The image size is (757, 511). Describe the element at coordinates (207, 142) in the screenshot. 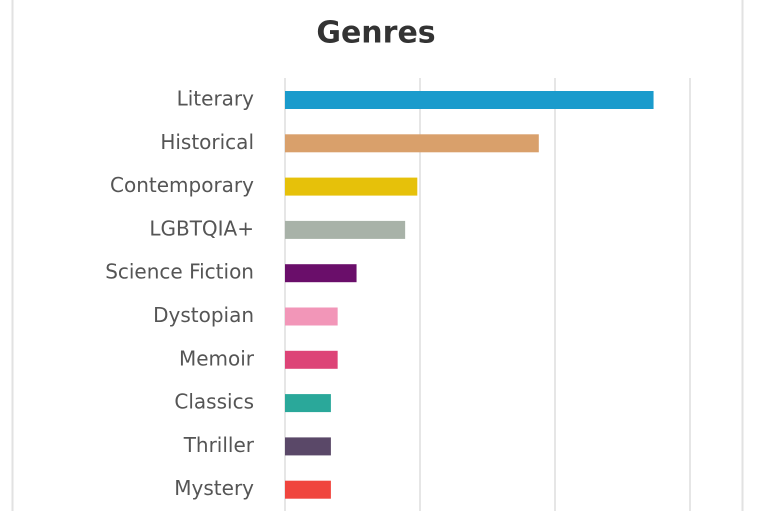

I see `y-tick-label: Historical` at that location.